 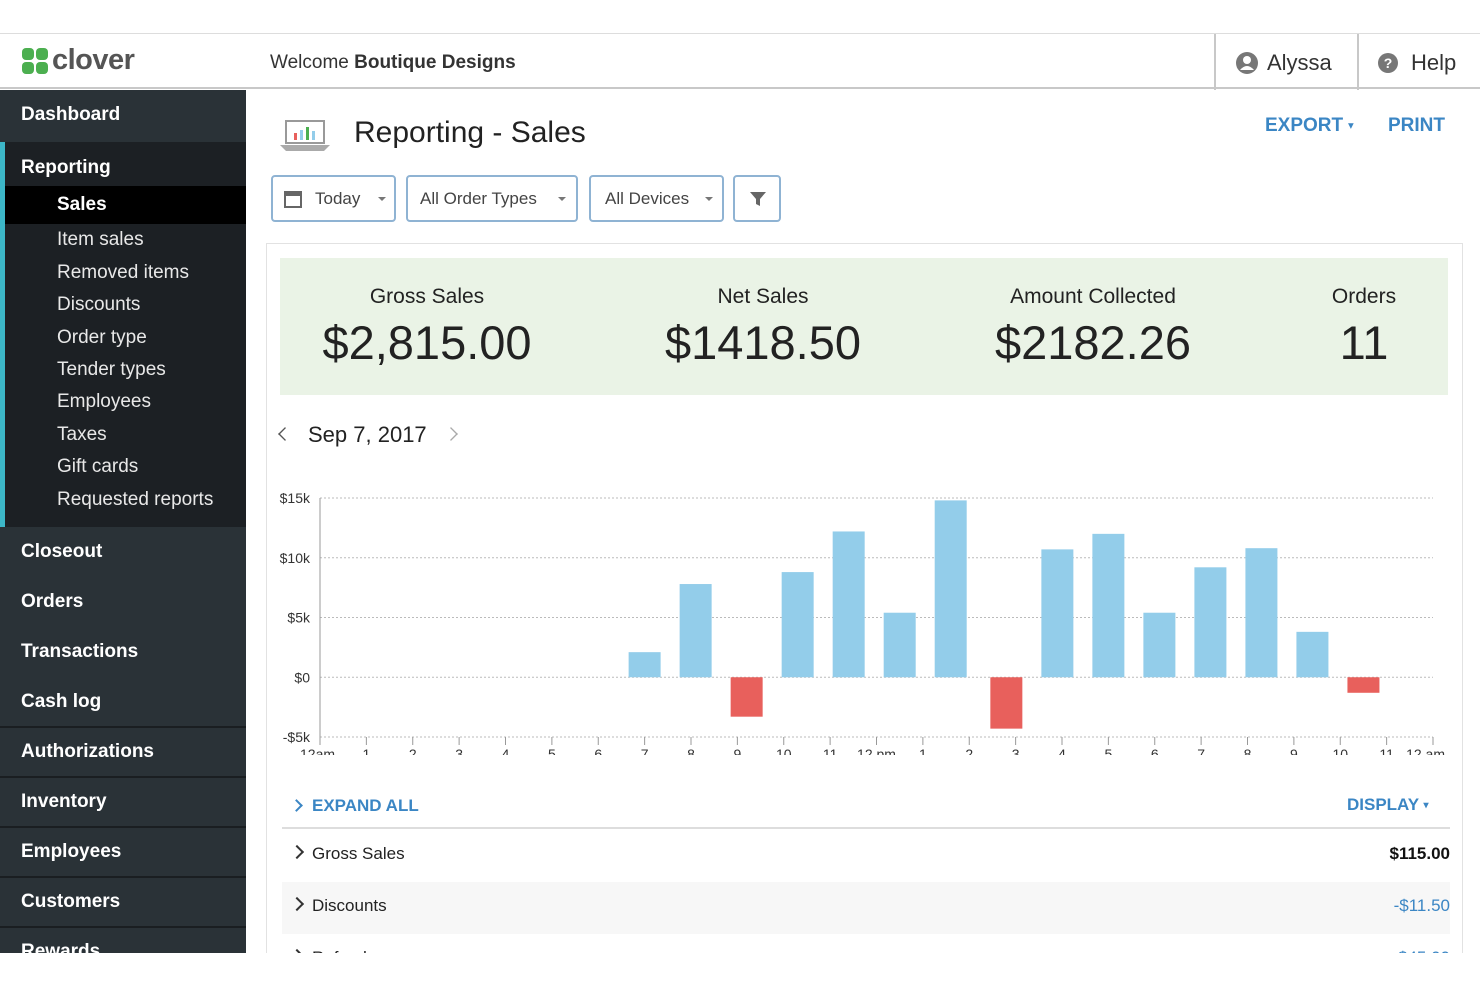 I want to click on row-label: Discounts, so click(x=349, y=905).